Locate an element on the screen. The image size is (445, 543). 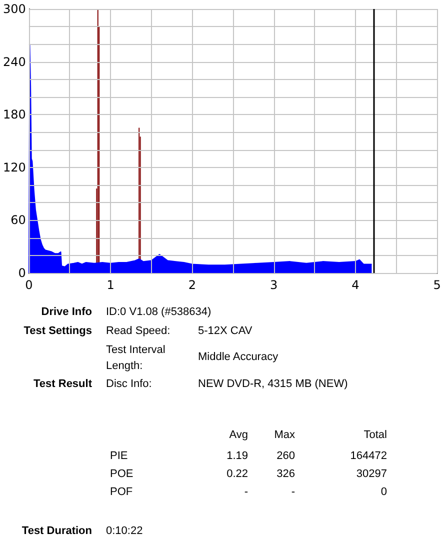
text: Test Duration is located at coordinates (57, 531).